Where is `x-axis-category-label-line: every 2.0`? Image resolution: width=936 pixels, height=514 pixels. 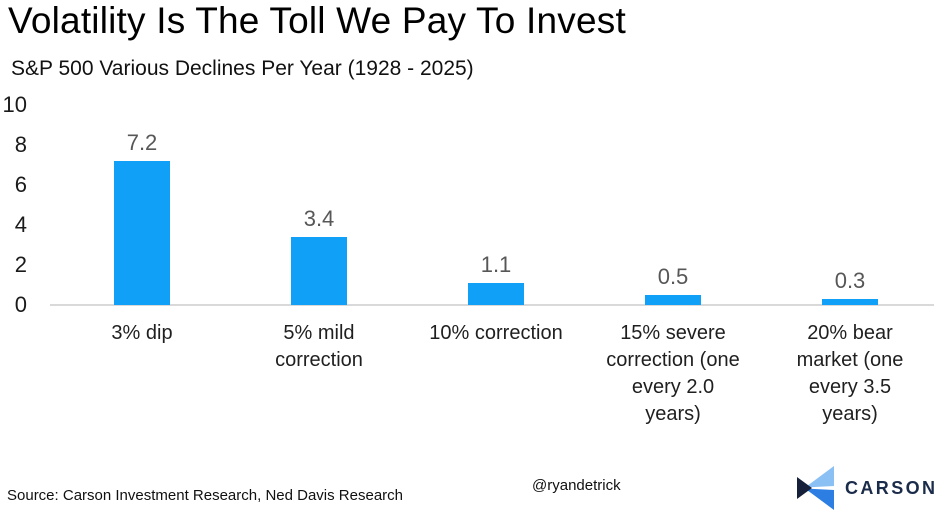
x-axis-category-label-line: every 2.0 is located at coordinates (673, 387).